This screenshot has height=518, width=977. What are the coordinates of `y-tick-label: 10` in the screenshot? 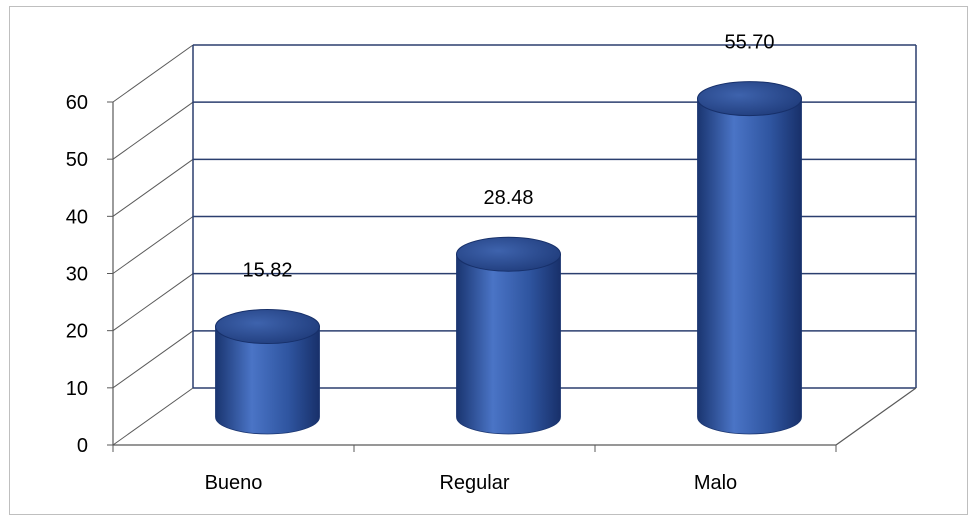 It's located at (77, 389).